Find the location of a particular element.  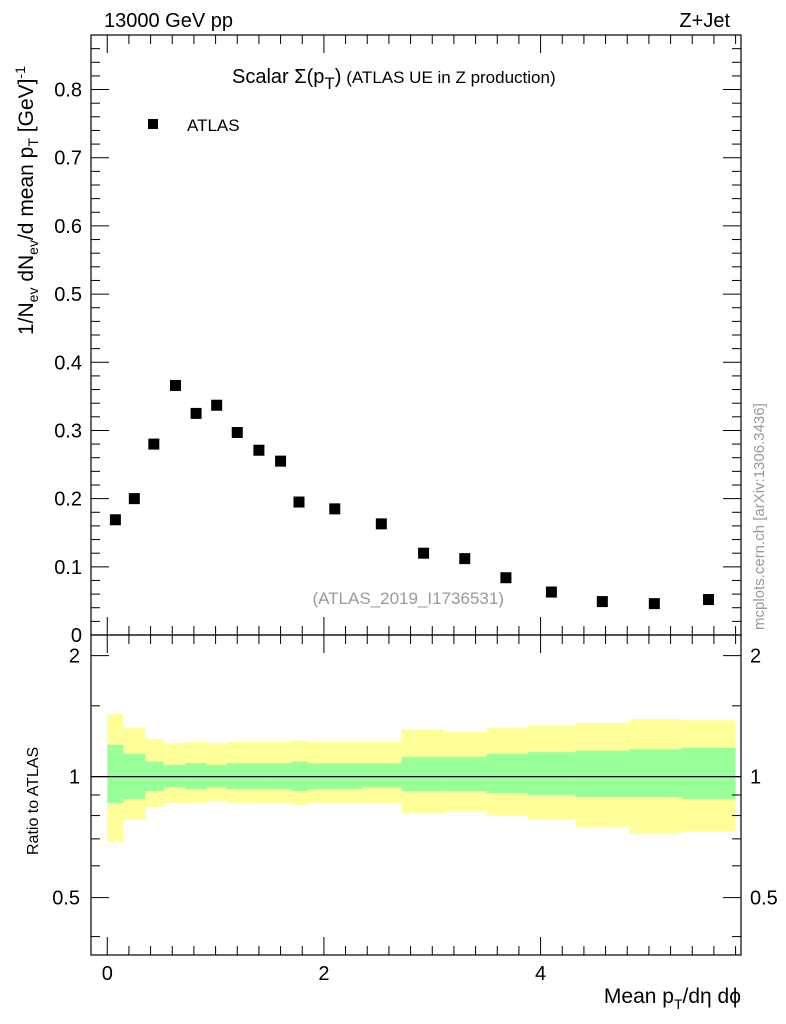

x-tick-label: 4 is located at coordinates (540, 974).